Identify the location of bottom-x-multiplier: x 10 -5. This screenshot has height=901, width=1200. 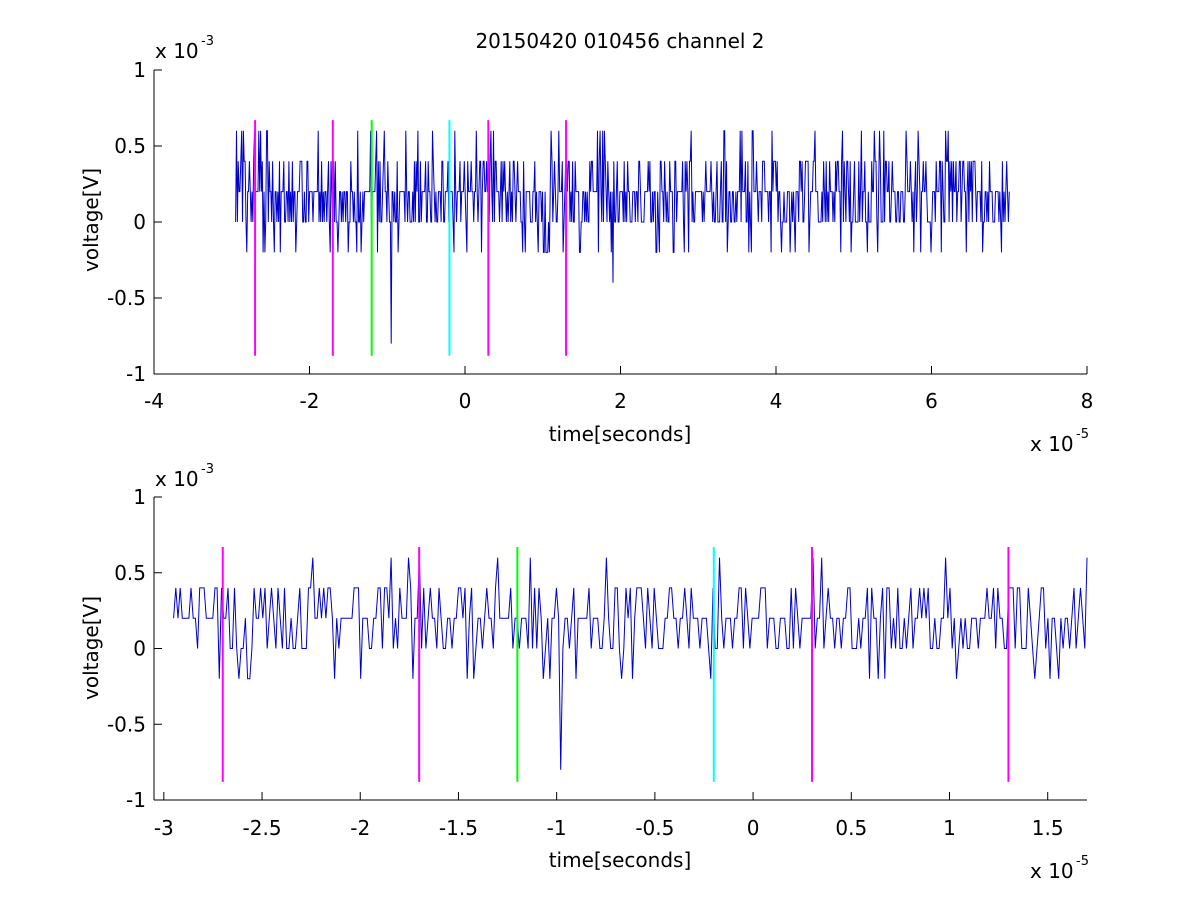
(1059, 868).